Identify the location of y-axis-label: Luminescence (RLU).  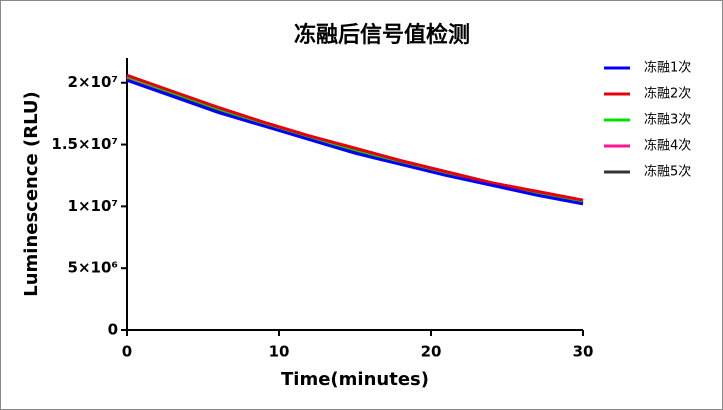
(31, 194).